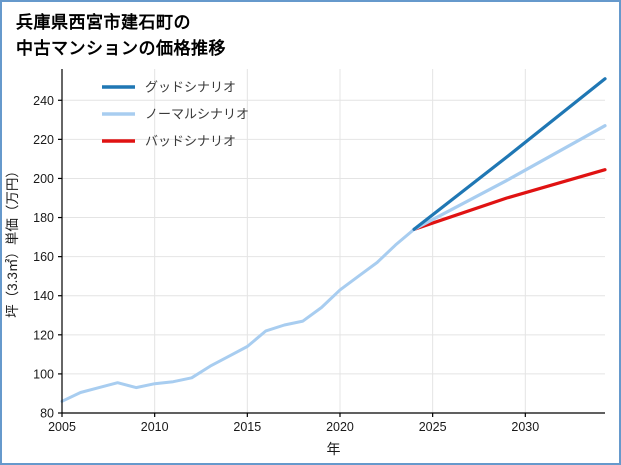 This screenshot has width=621, height=465. I want to click on y-tick-label: 120, so click(43, 335).